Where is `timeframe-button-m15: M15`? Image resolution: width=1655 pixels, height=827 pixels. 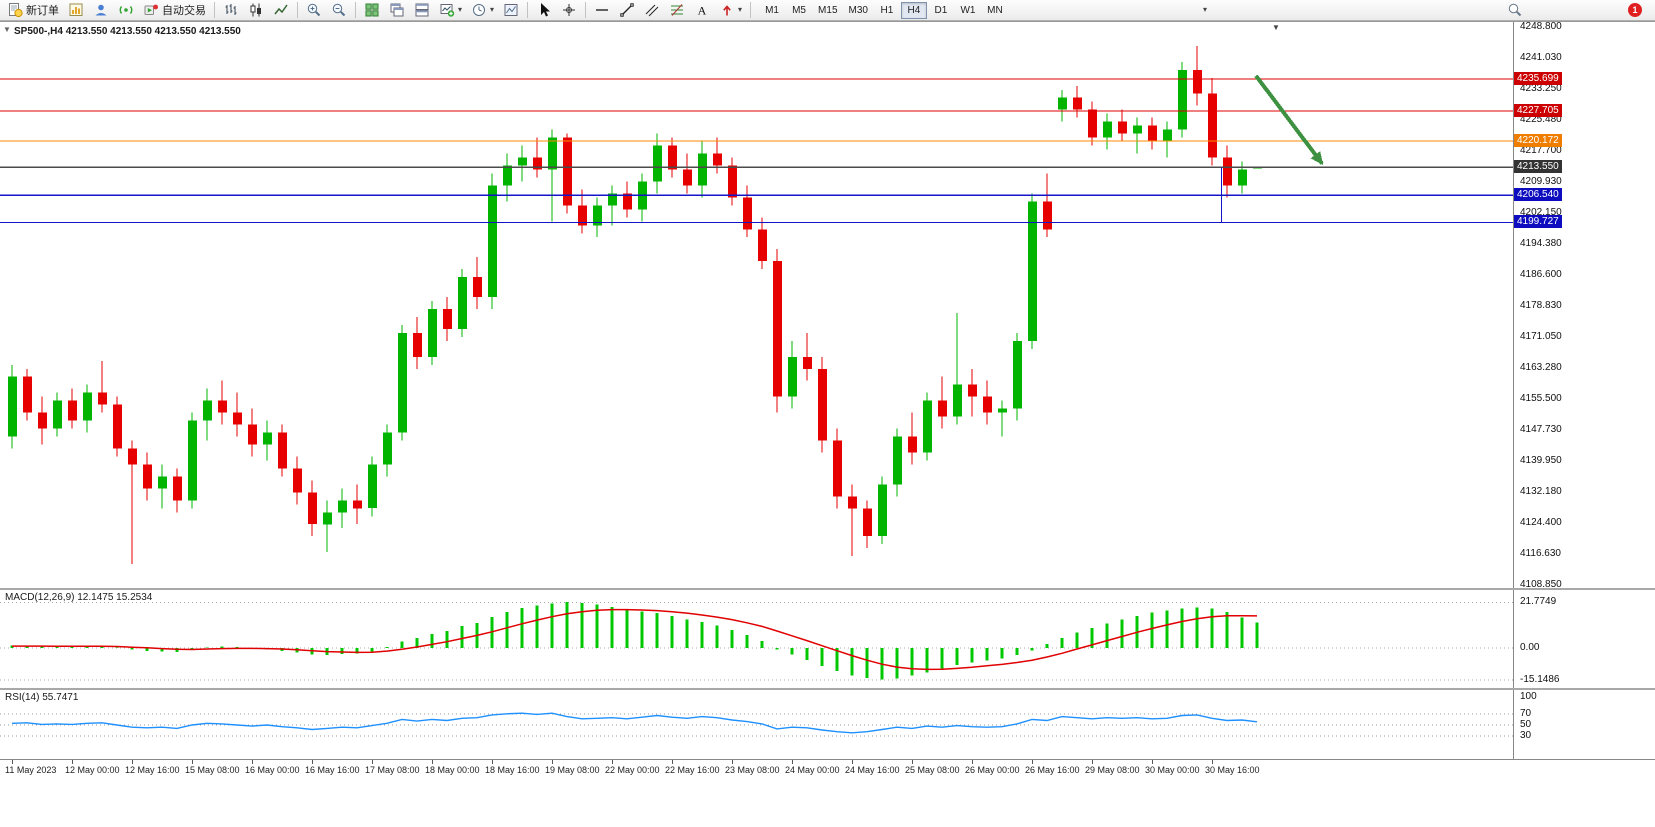 timeframe-button-m15: M15 is located at coordinates (827, 10).